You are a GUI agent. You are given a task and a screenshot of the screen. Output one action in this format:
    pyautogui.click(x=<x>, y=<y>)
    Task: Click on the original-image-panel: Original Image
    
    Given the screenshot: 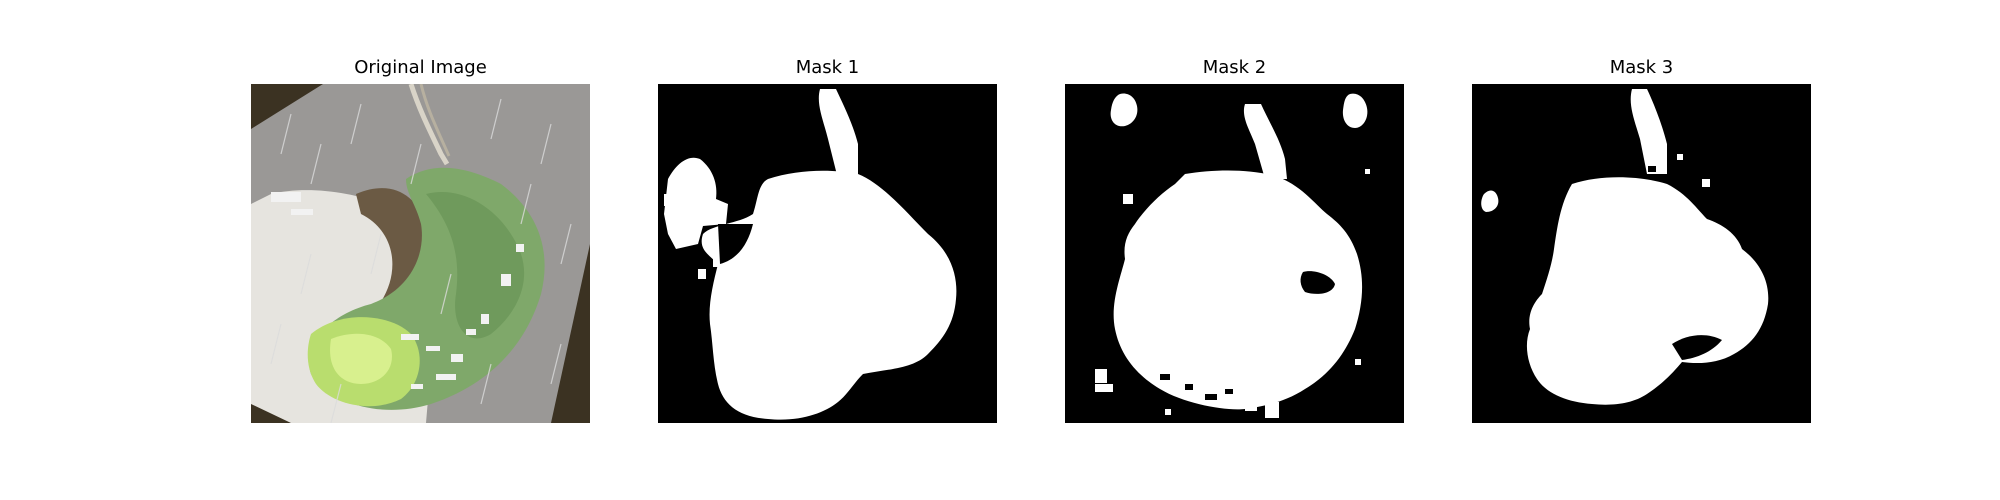 What is the action you would take?
    pyautogui.click(x=420, y=236)
    